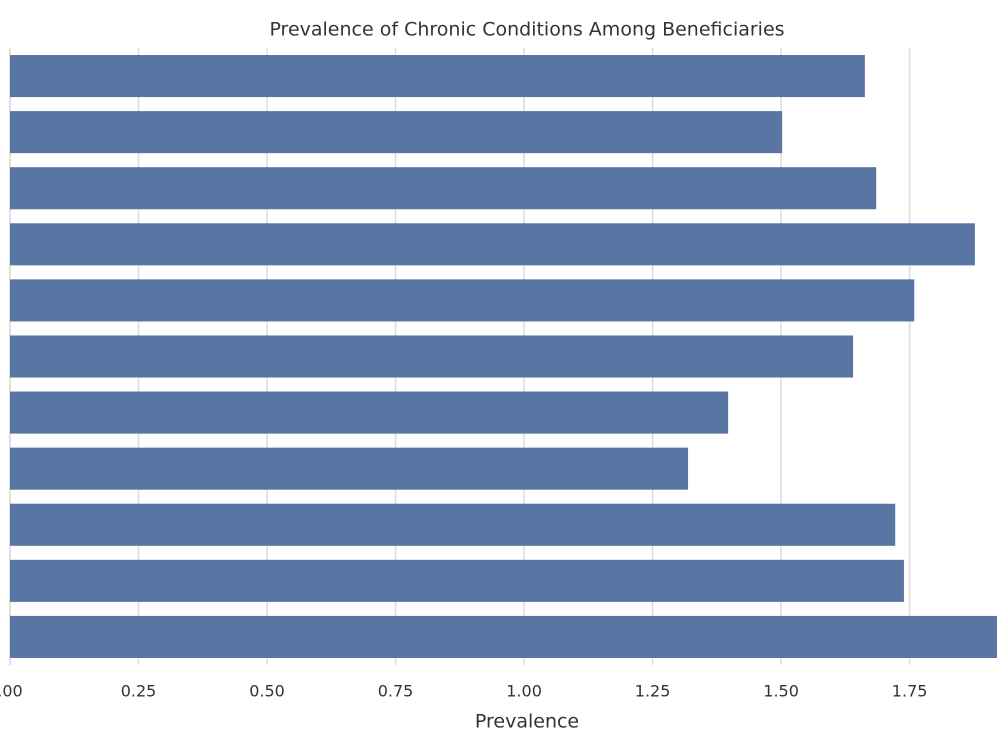  What do you see at coordinates (396, 691) in the screenshot?
I see `x-tick-label: 0.75` at bounding box center [396, 691].